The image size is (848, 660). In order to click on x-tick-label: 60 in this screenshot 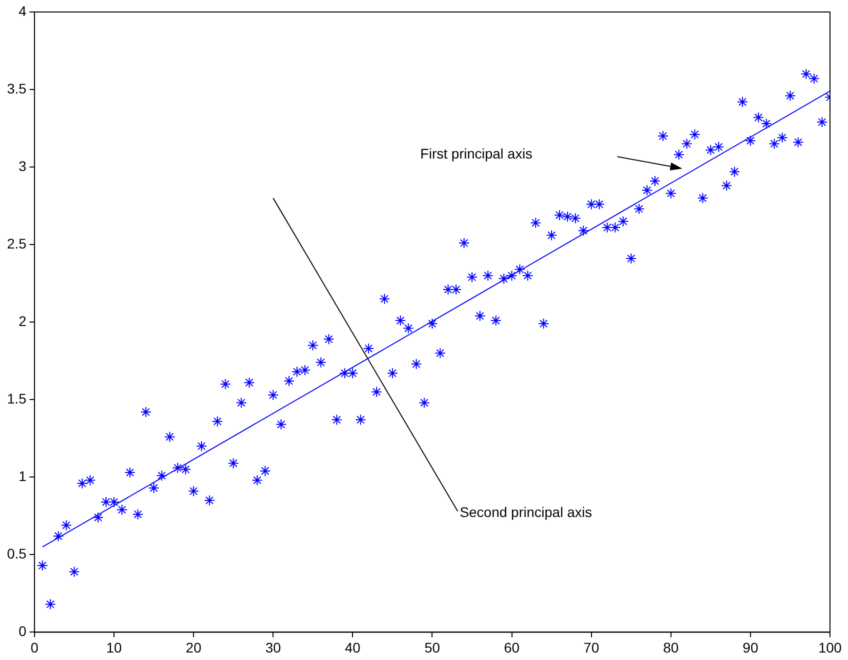, I will do `click(512, 647)`.